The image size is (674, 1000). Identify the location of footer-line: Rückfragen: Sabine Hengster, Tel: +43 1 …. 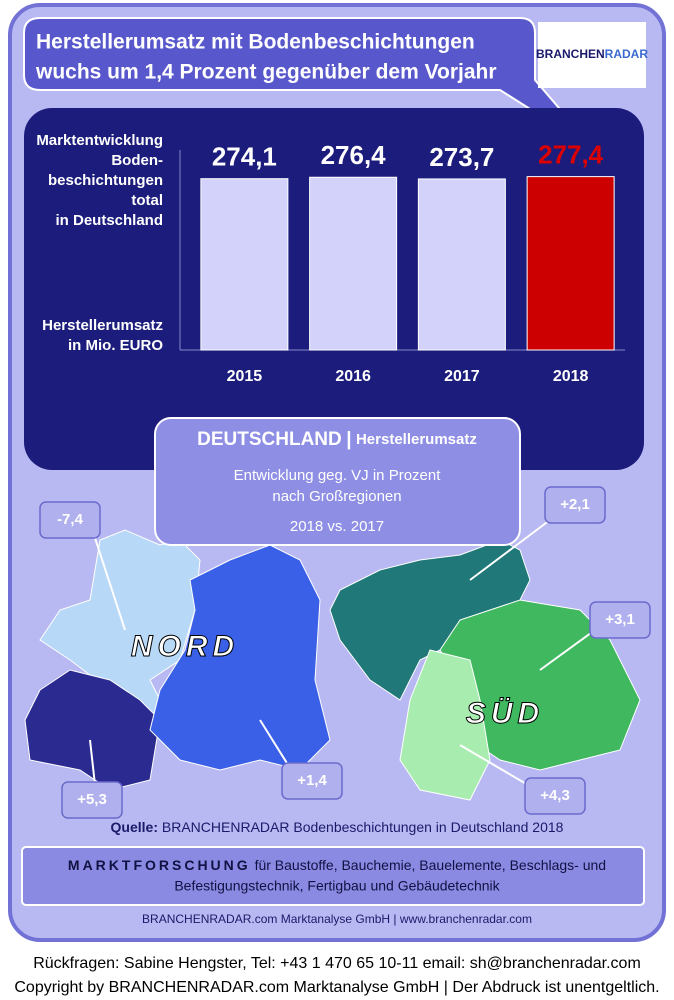
(337, 963).